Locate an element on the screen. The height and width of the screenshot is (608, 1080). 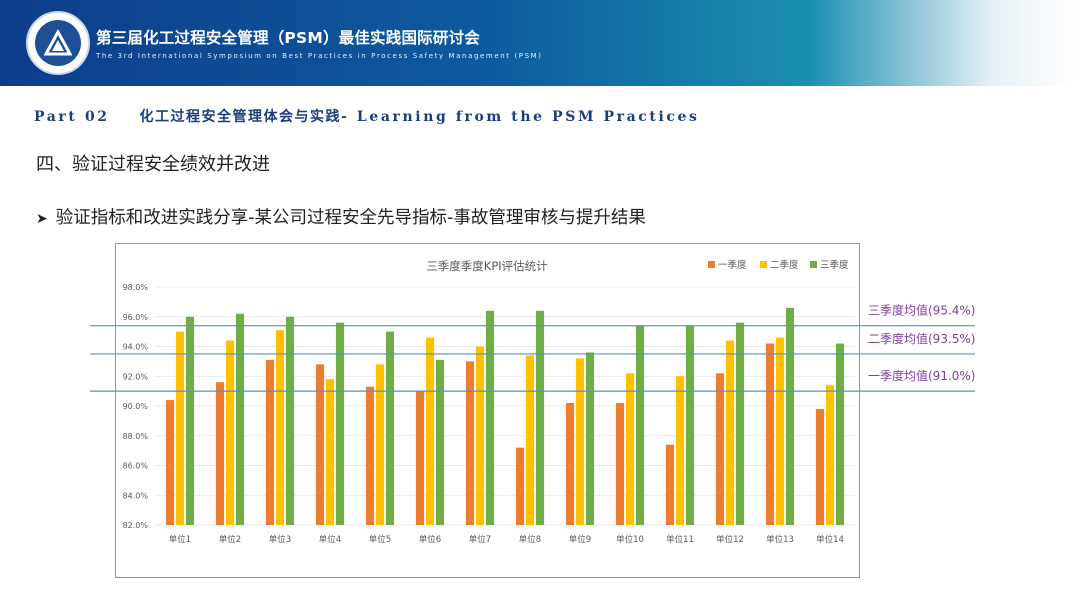
bar-单位6-二季度 is located at coordinates (430, 431).